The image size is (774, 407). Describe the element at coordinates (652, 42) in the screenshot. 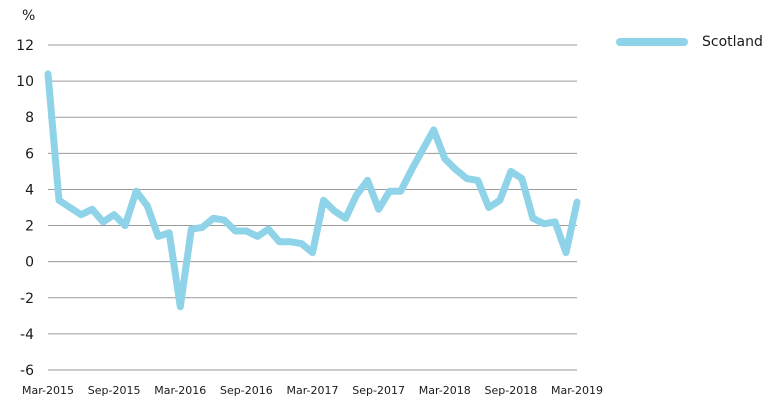

I see `legend-swatch-scotland` at that location.